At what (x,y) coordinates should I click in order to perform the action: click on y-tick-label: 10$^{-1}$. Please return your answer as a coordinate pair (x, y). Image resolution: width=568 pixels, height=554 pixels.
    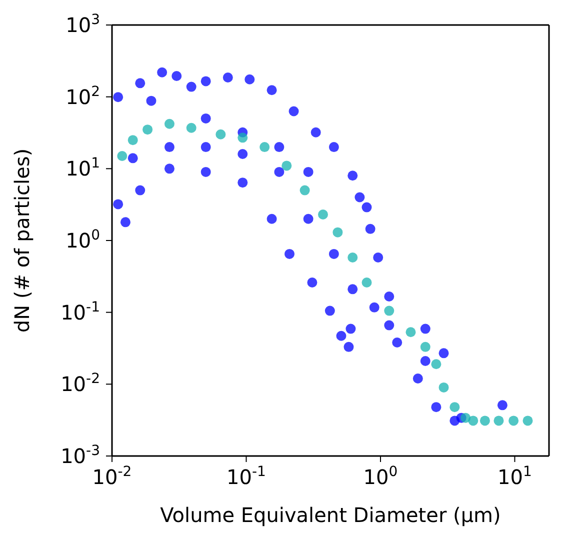
    Looking at the image, I should click on (80, 311).